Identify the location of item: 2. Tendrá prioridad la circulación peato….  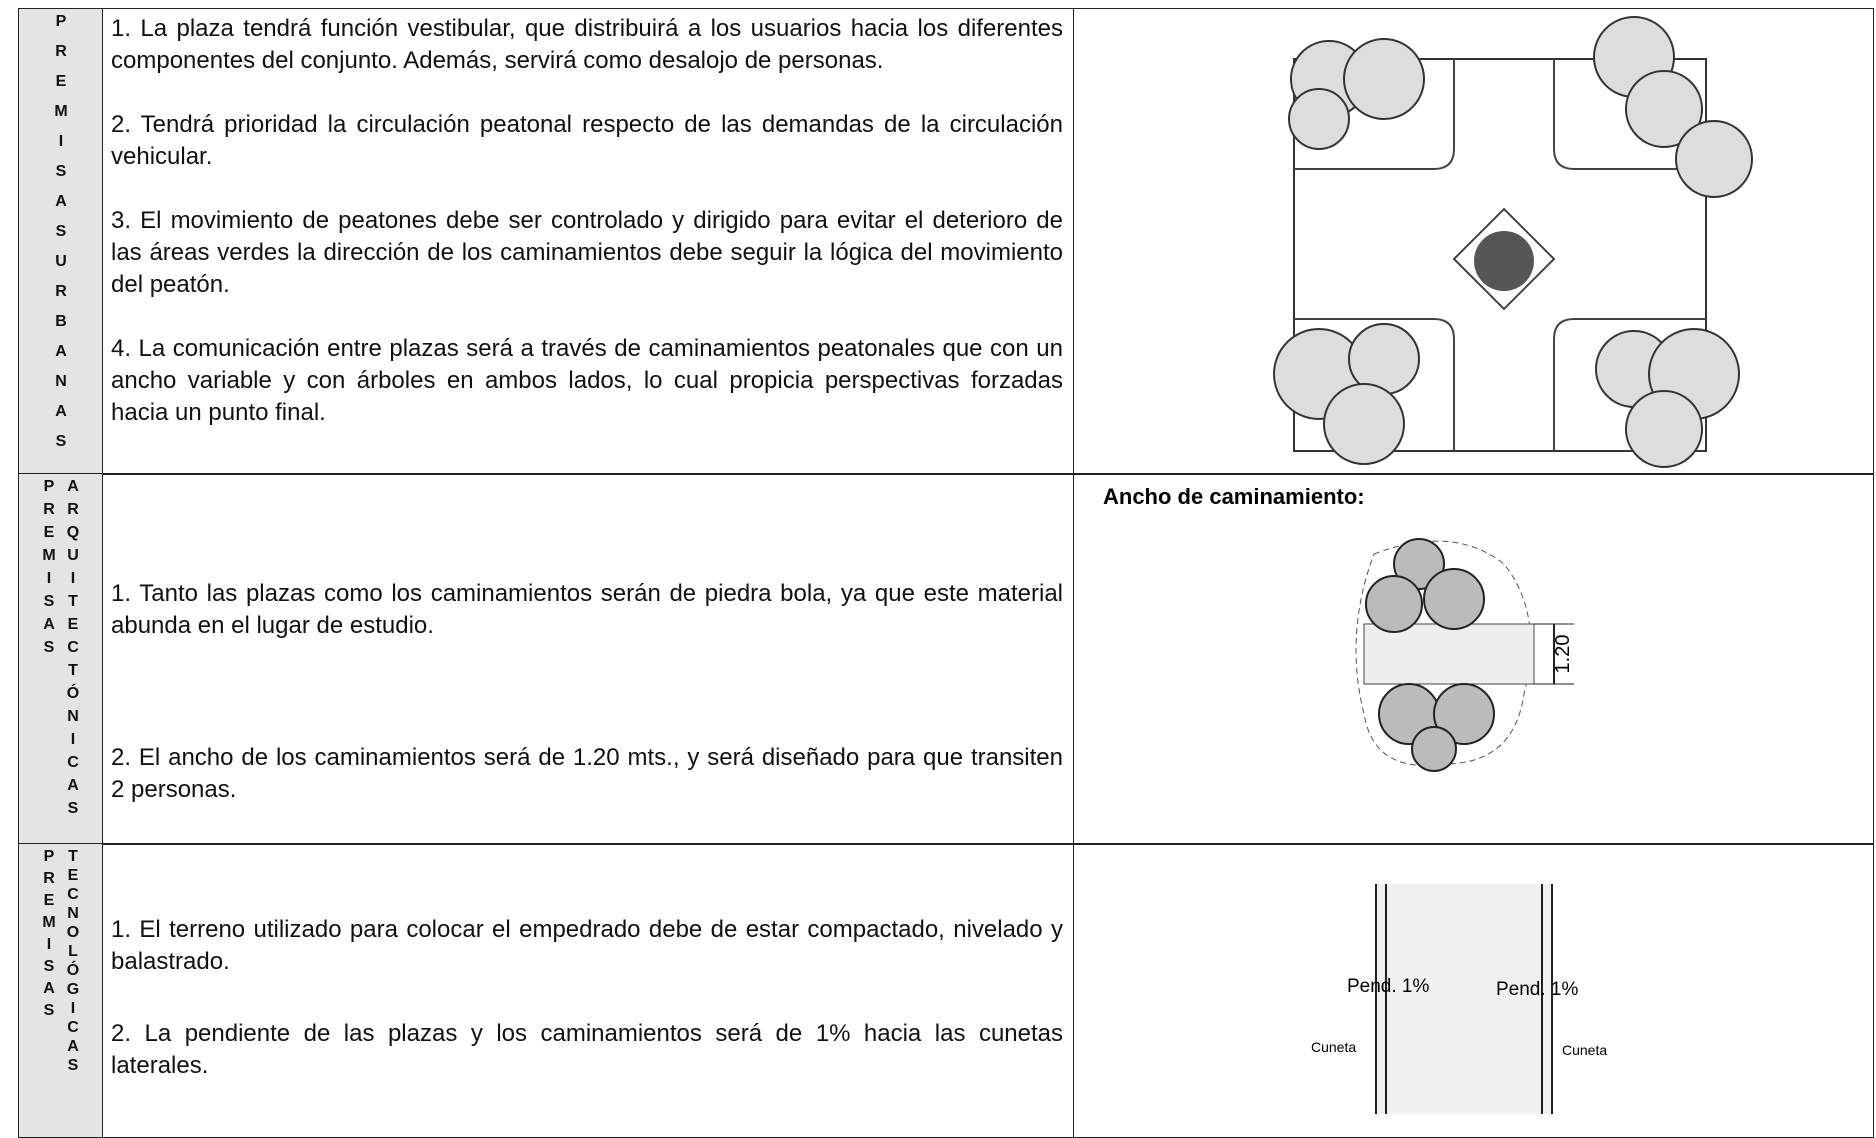
(587, 140).